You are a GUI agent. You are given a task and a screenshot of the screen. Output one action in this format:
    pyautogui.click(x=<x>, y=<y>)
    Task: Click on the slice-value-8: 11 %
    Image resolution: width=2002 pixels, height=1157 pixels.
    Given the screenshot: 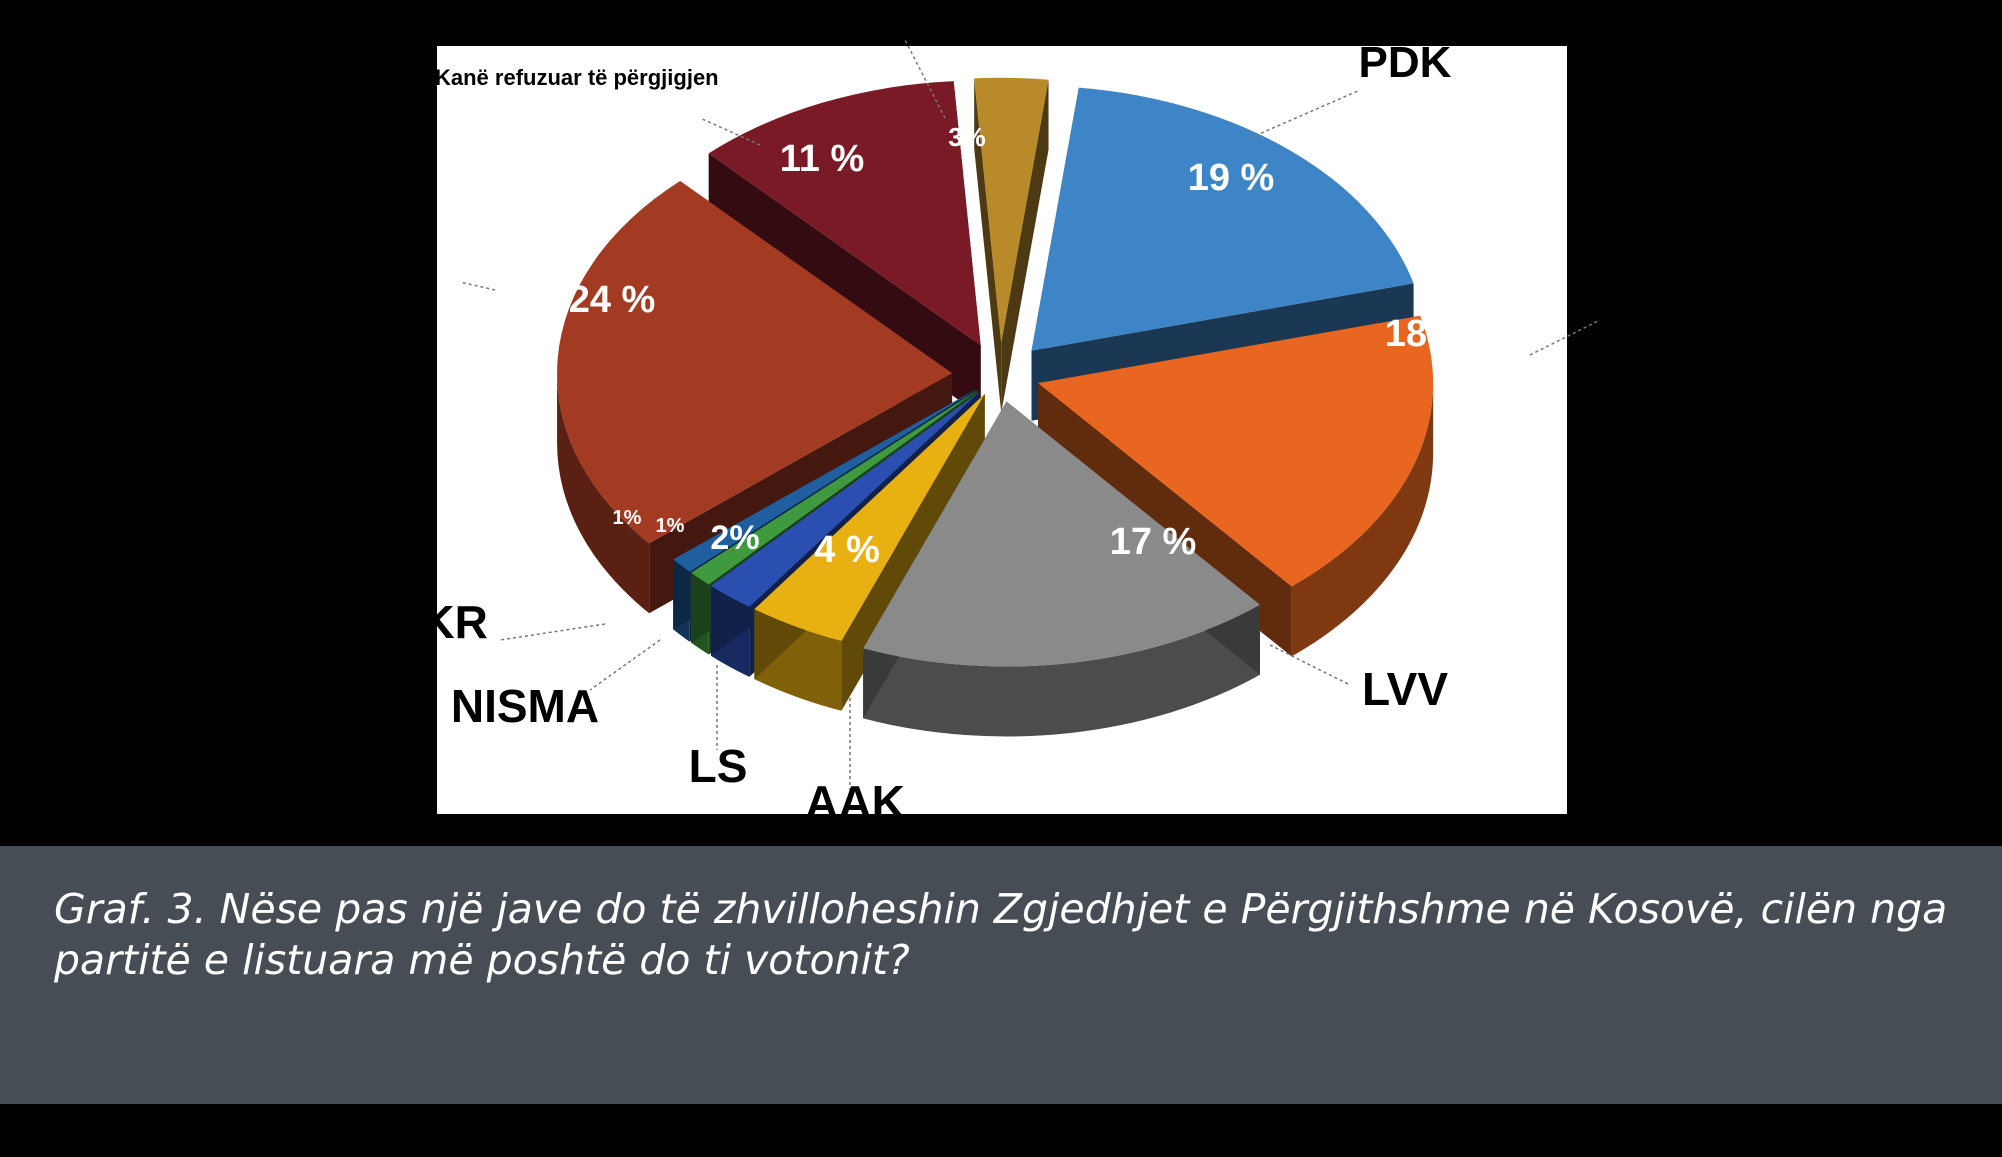 What is the action you would take?
    pyautogui.click(x=822, y=159)
    